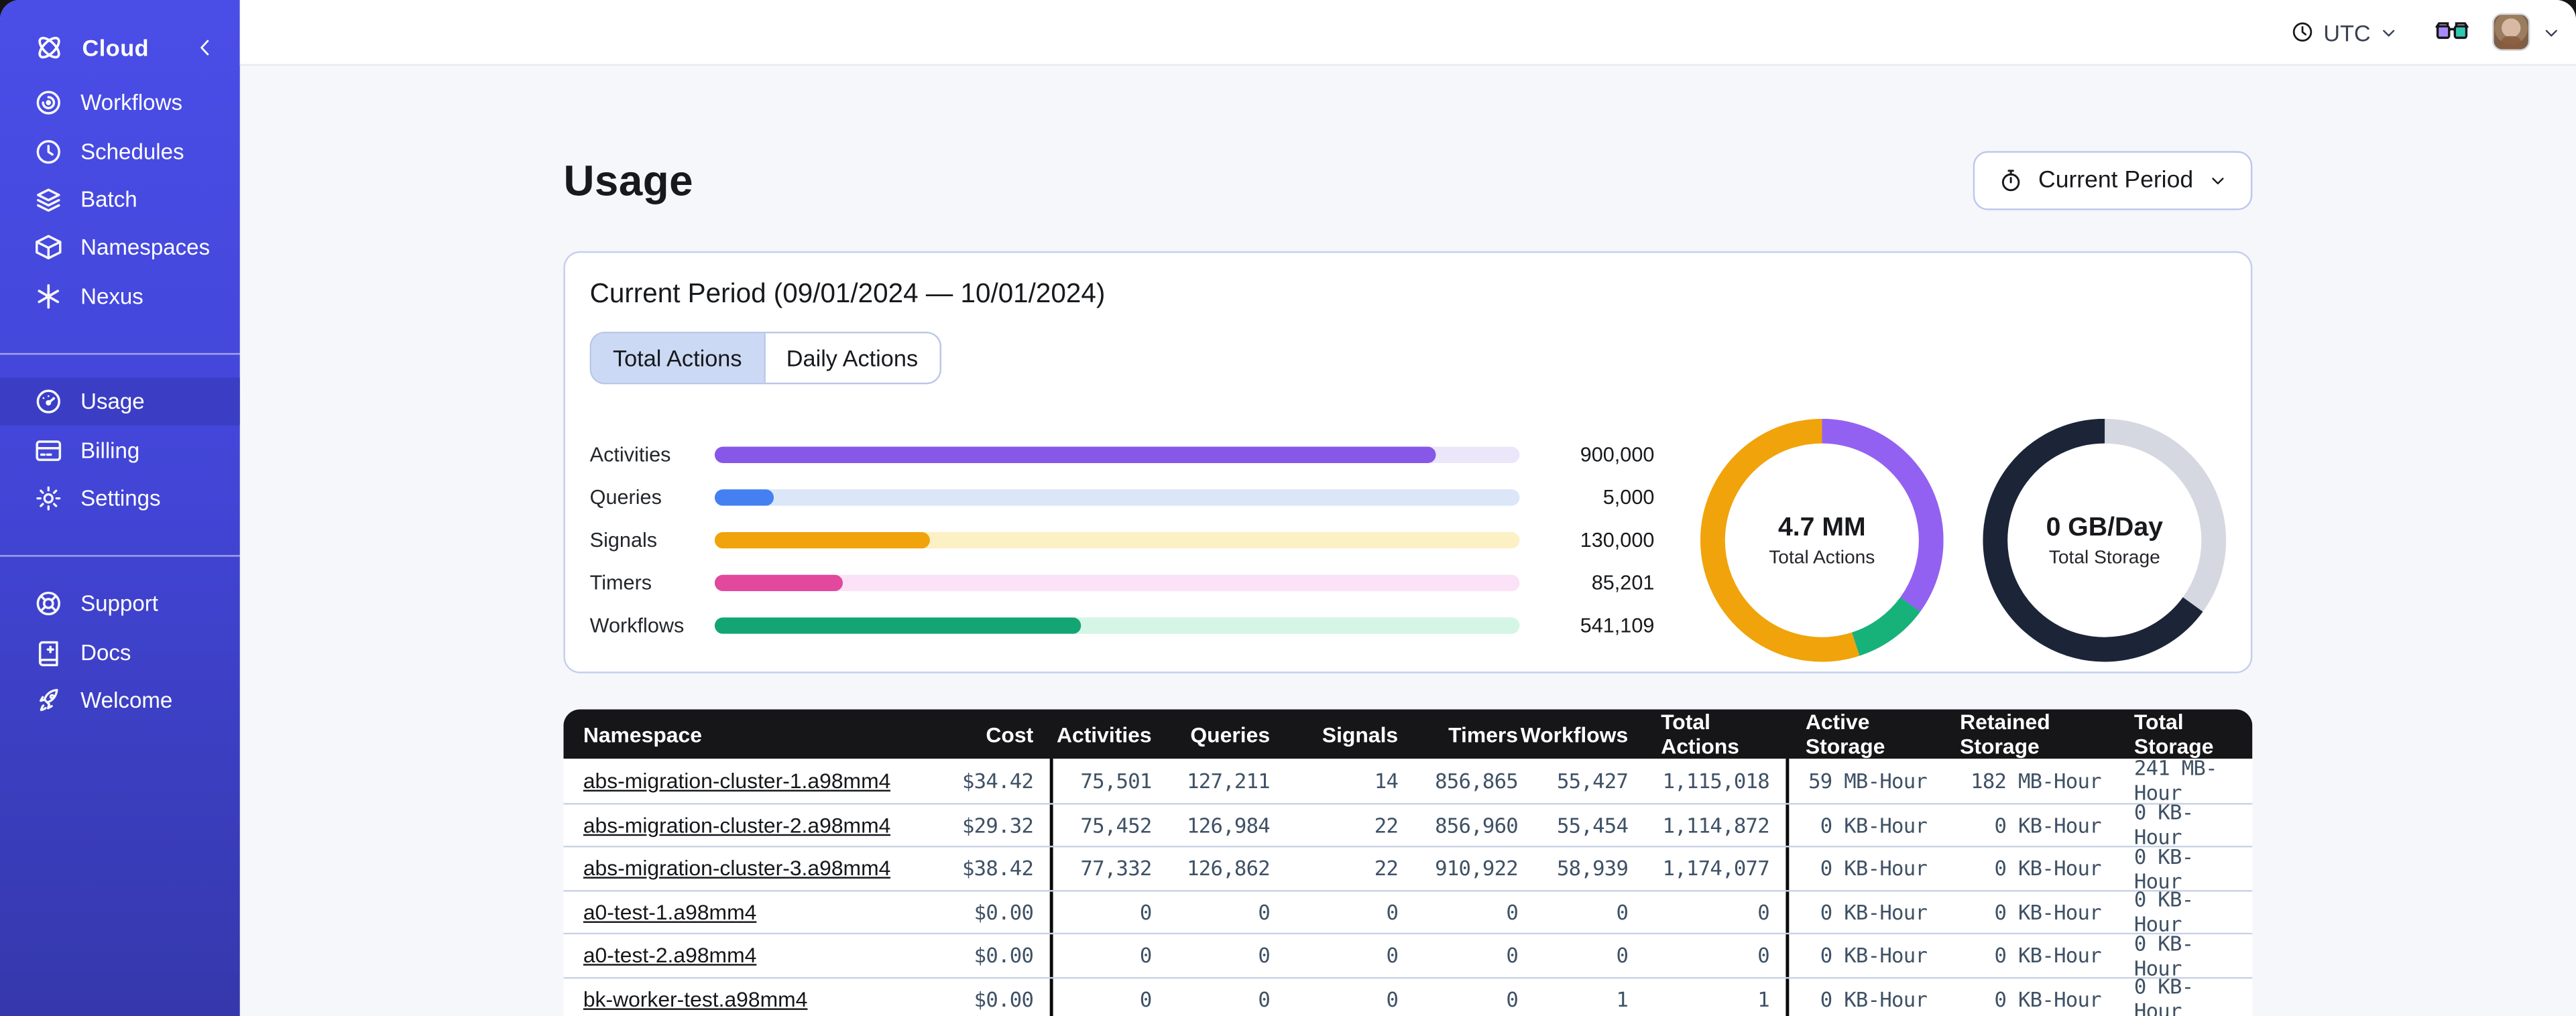 This screenshot has width=2576, height=1016. Describe the element at coordinates (2344, 32) in the screenshot. I see `timezone-selector: UTC` at that location.